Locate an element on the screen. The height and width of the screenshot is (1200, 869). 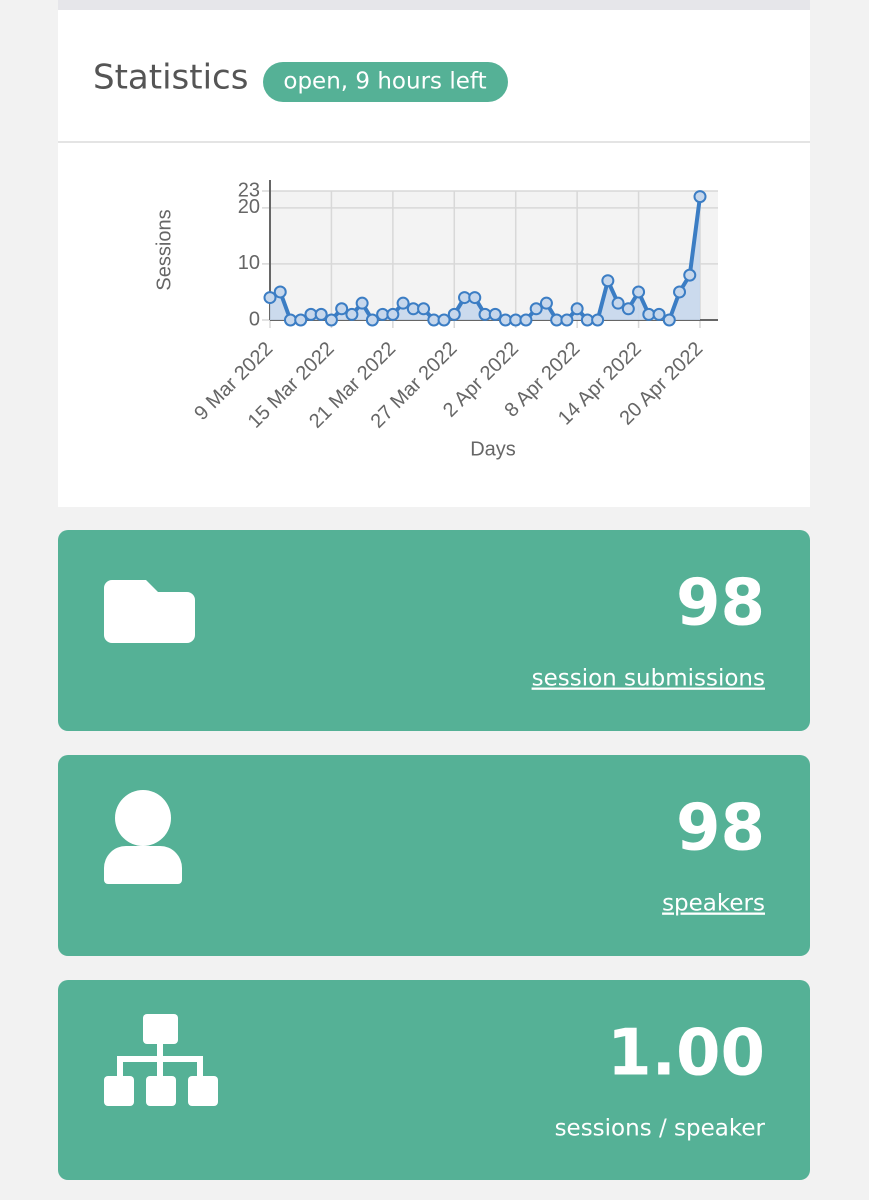
user-icon-body is located at coordinates (143, 865).